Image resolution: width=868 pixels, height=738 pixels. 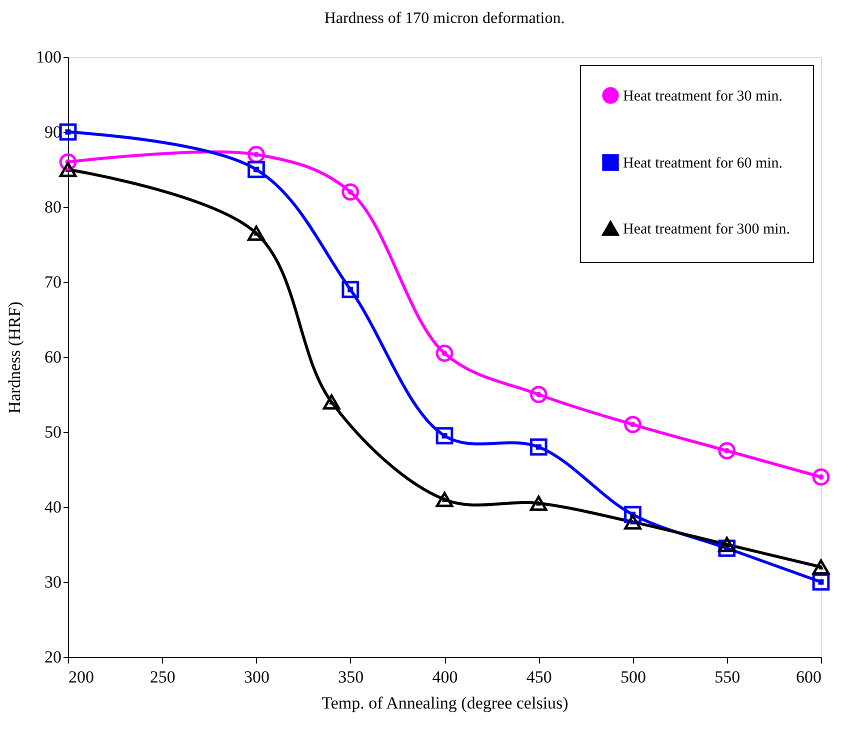 What do you see at coordinates (633, 677) in the screenshot?
I see `x-tick-label: 500` at bounding box center [633, 677].